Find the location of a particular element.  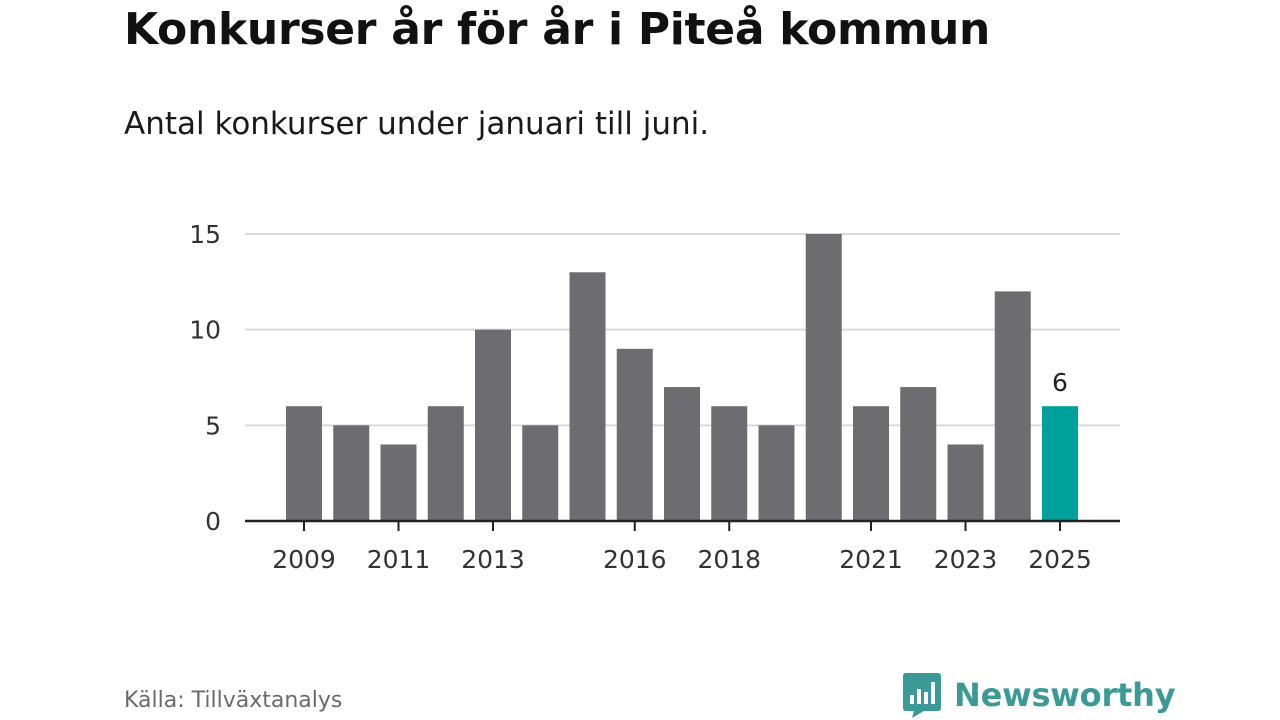

source-note: Källa: Tillväxtanalys is located at coordinates (233, 700).